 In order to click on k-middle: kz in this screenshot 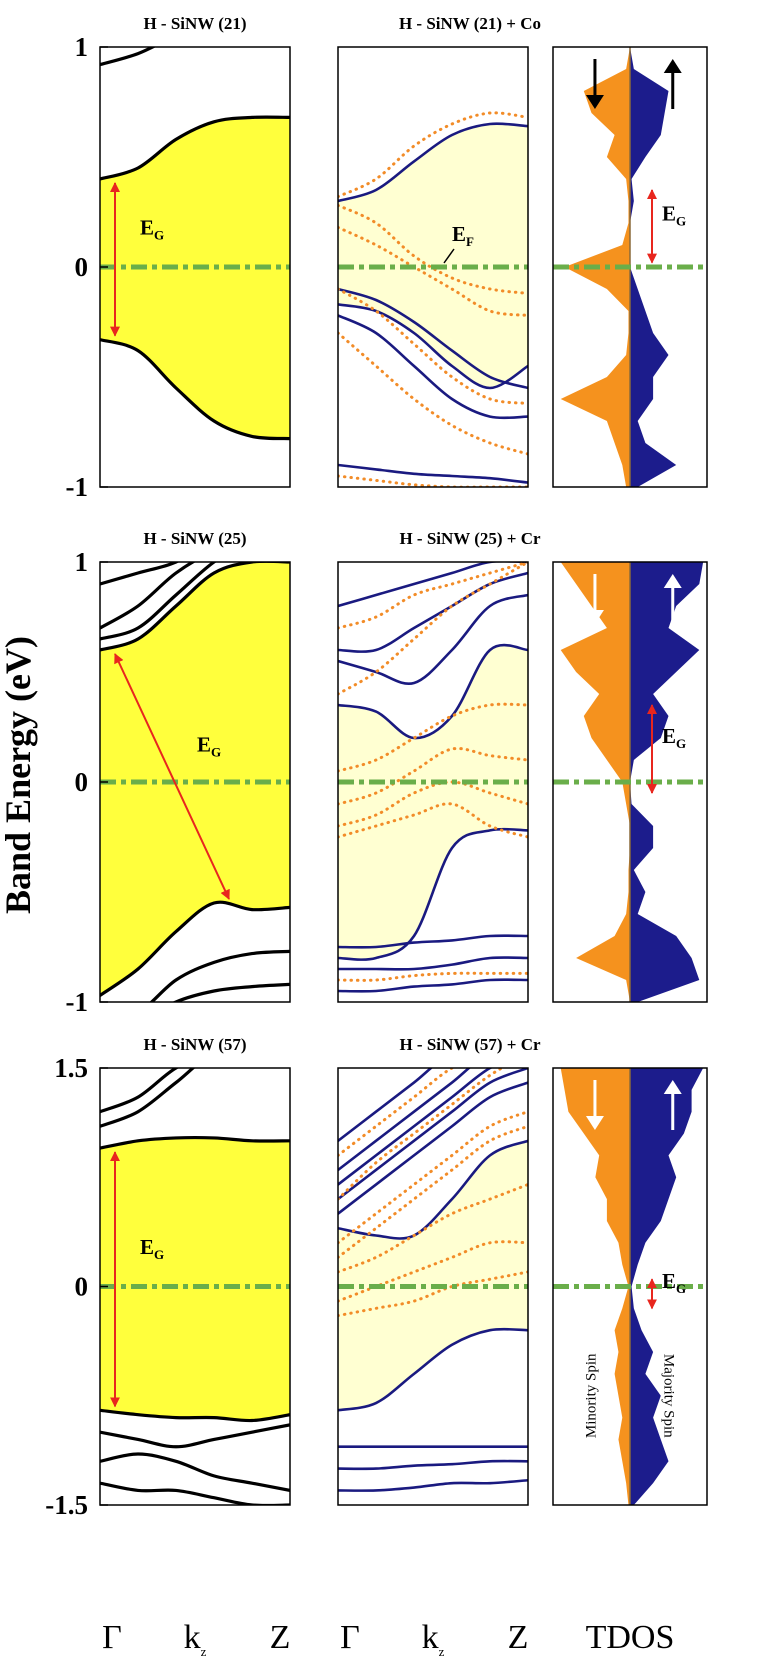, I will do `click(433, 1639)`.